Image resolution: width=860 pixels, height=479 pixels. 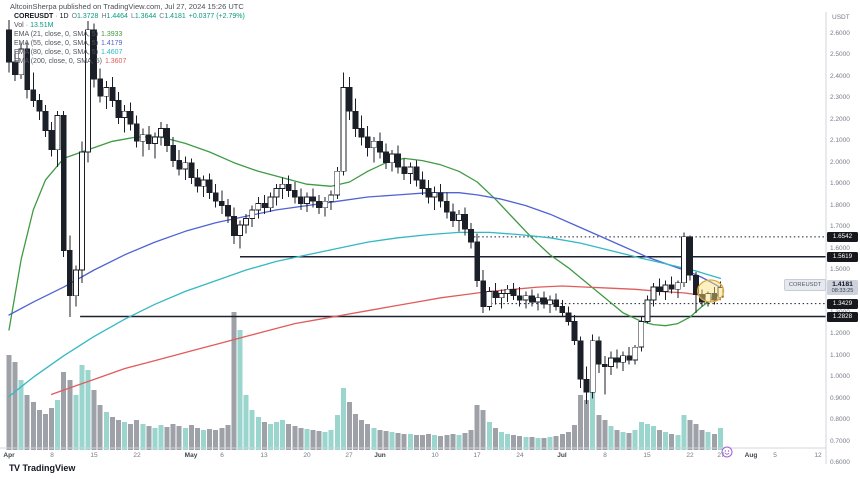 I want to click on price-level-label-1.3429: 1.3429, so click(x=842, y=303).